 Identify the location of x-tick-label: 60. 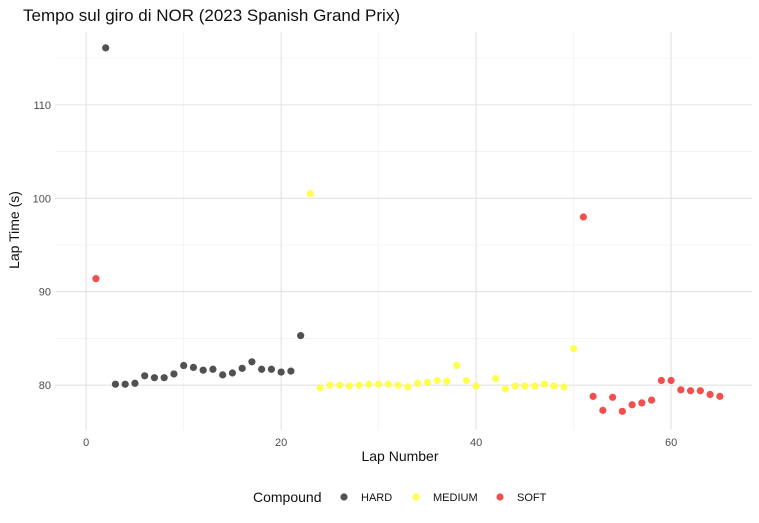
(671, 443).